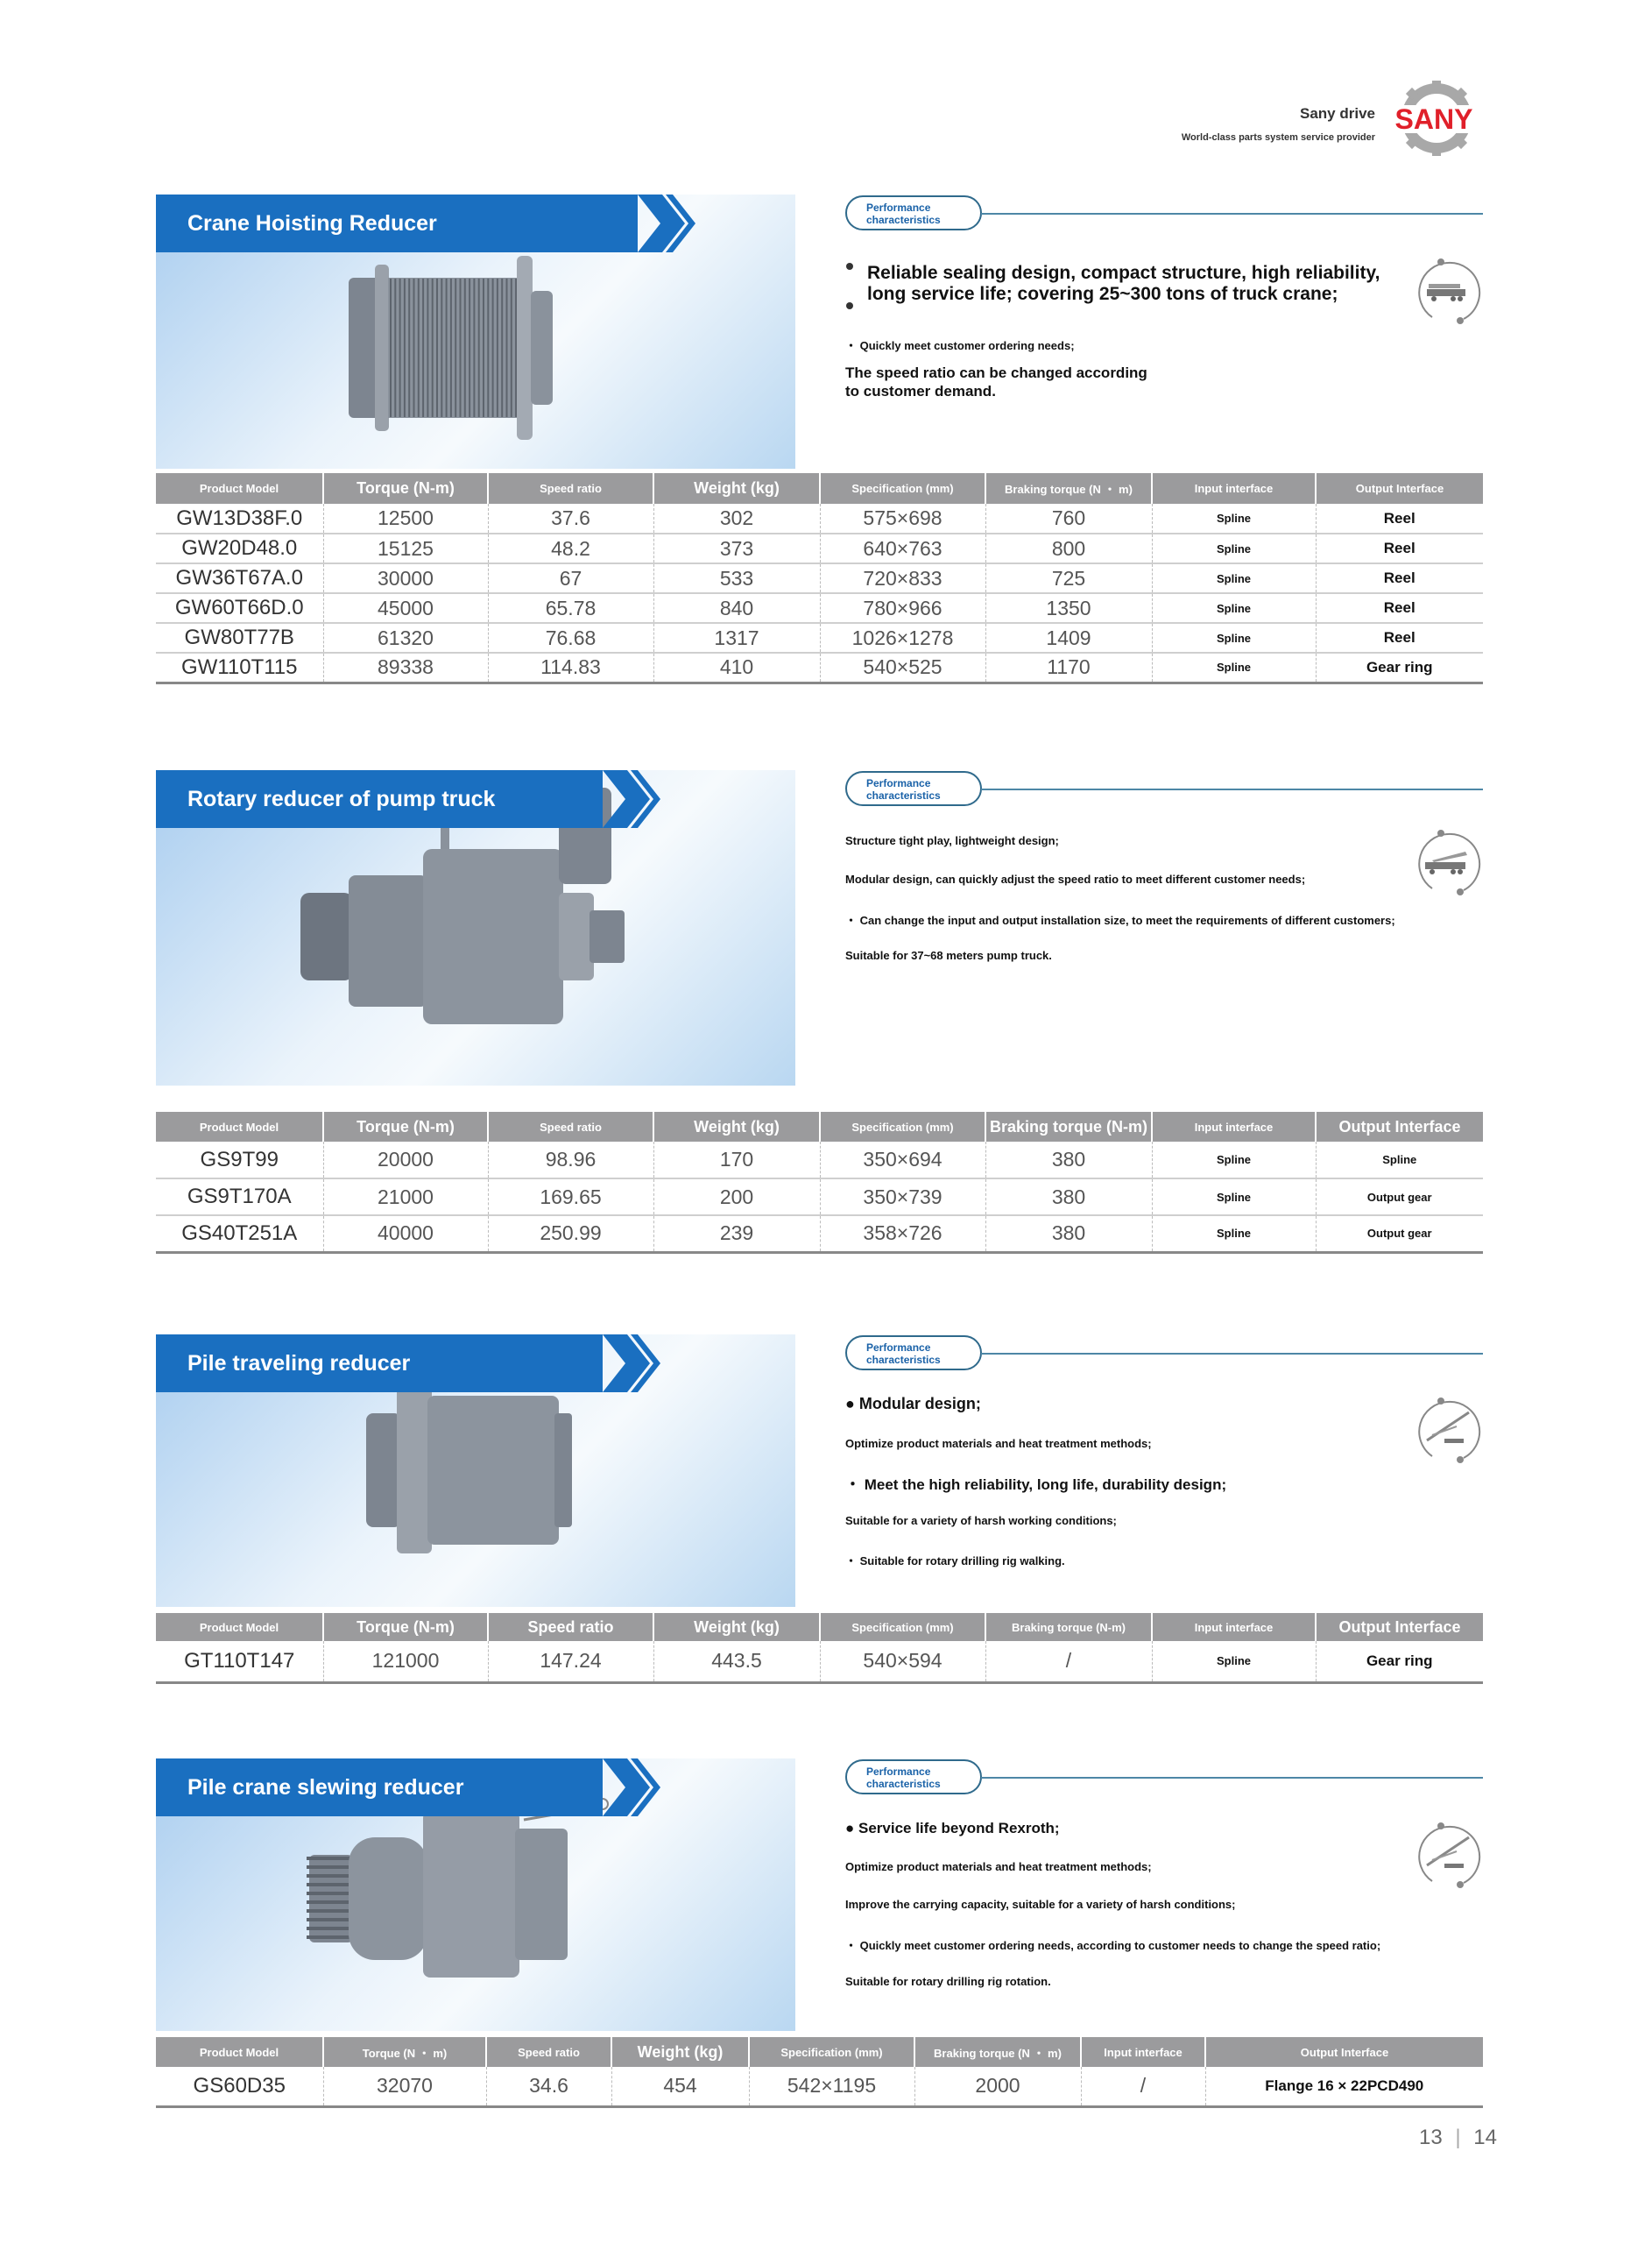 The height and width of the screenshot is (2243, 1652). I want to click on table-cell: 48.2, so click(570, 549).